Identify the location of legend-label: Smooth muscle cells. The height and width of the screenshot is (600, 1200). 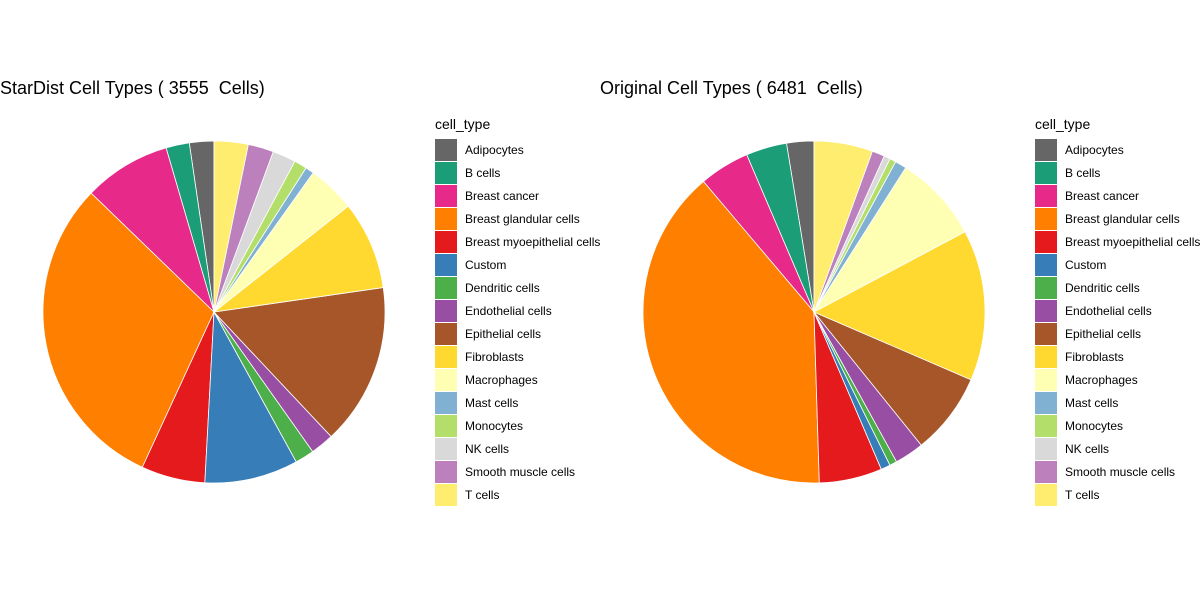
(1120, 471).